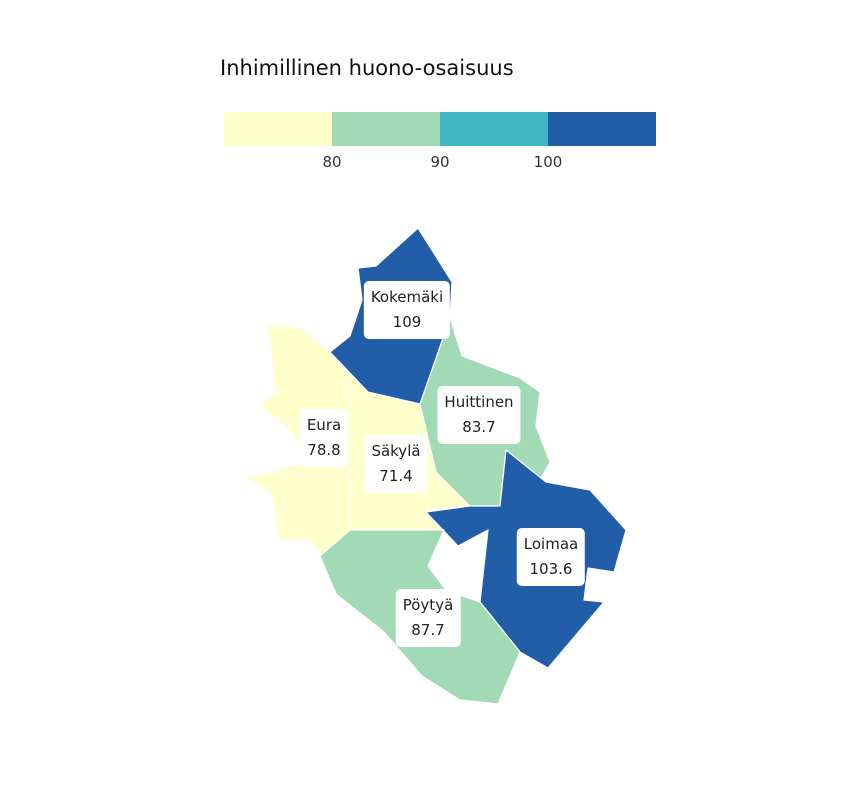 This screenshot has width=864, height=792. What do you see at coordinates (324, 425) in the screenshot?
I see `region-name: Eura` at bounding box center [324, 425].